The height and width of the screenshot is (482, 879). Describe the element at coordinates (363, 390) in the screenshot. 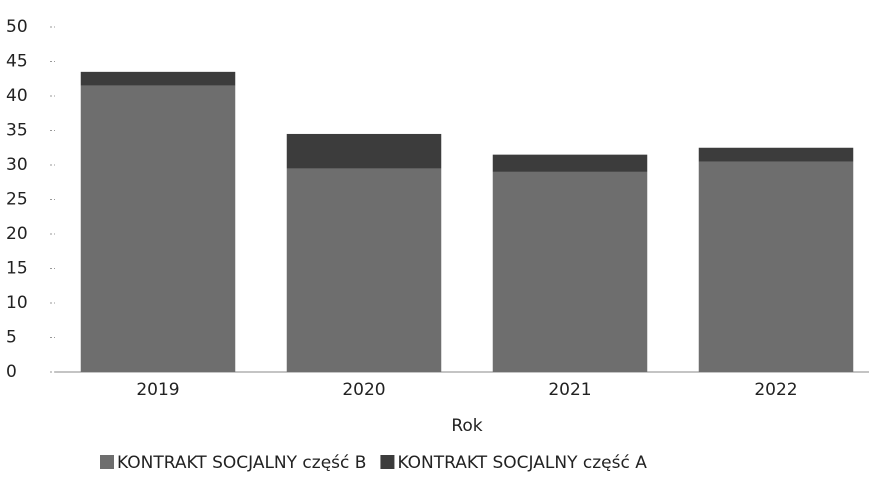

I see `x-tick-label: 2020` at that location.